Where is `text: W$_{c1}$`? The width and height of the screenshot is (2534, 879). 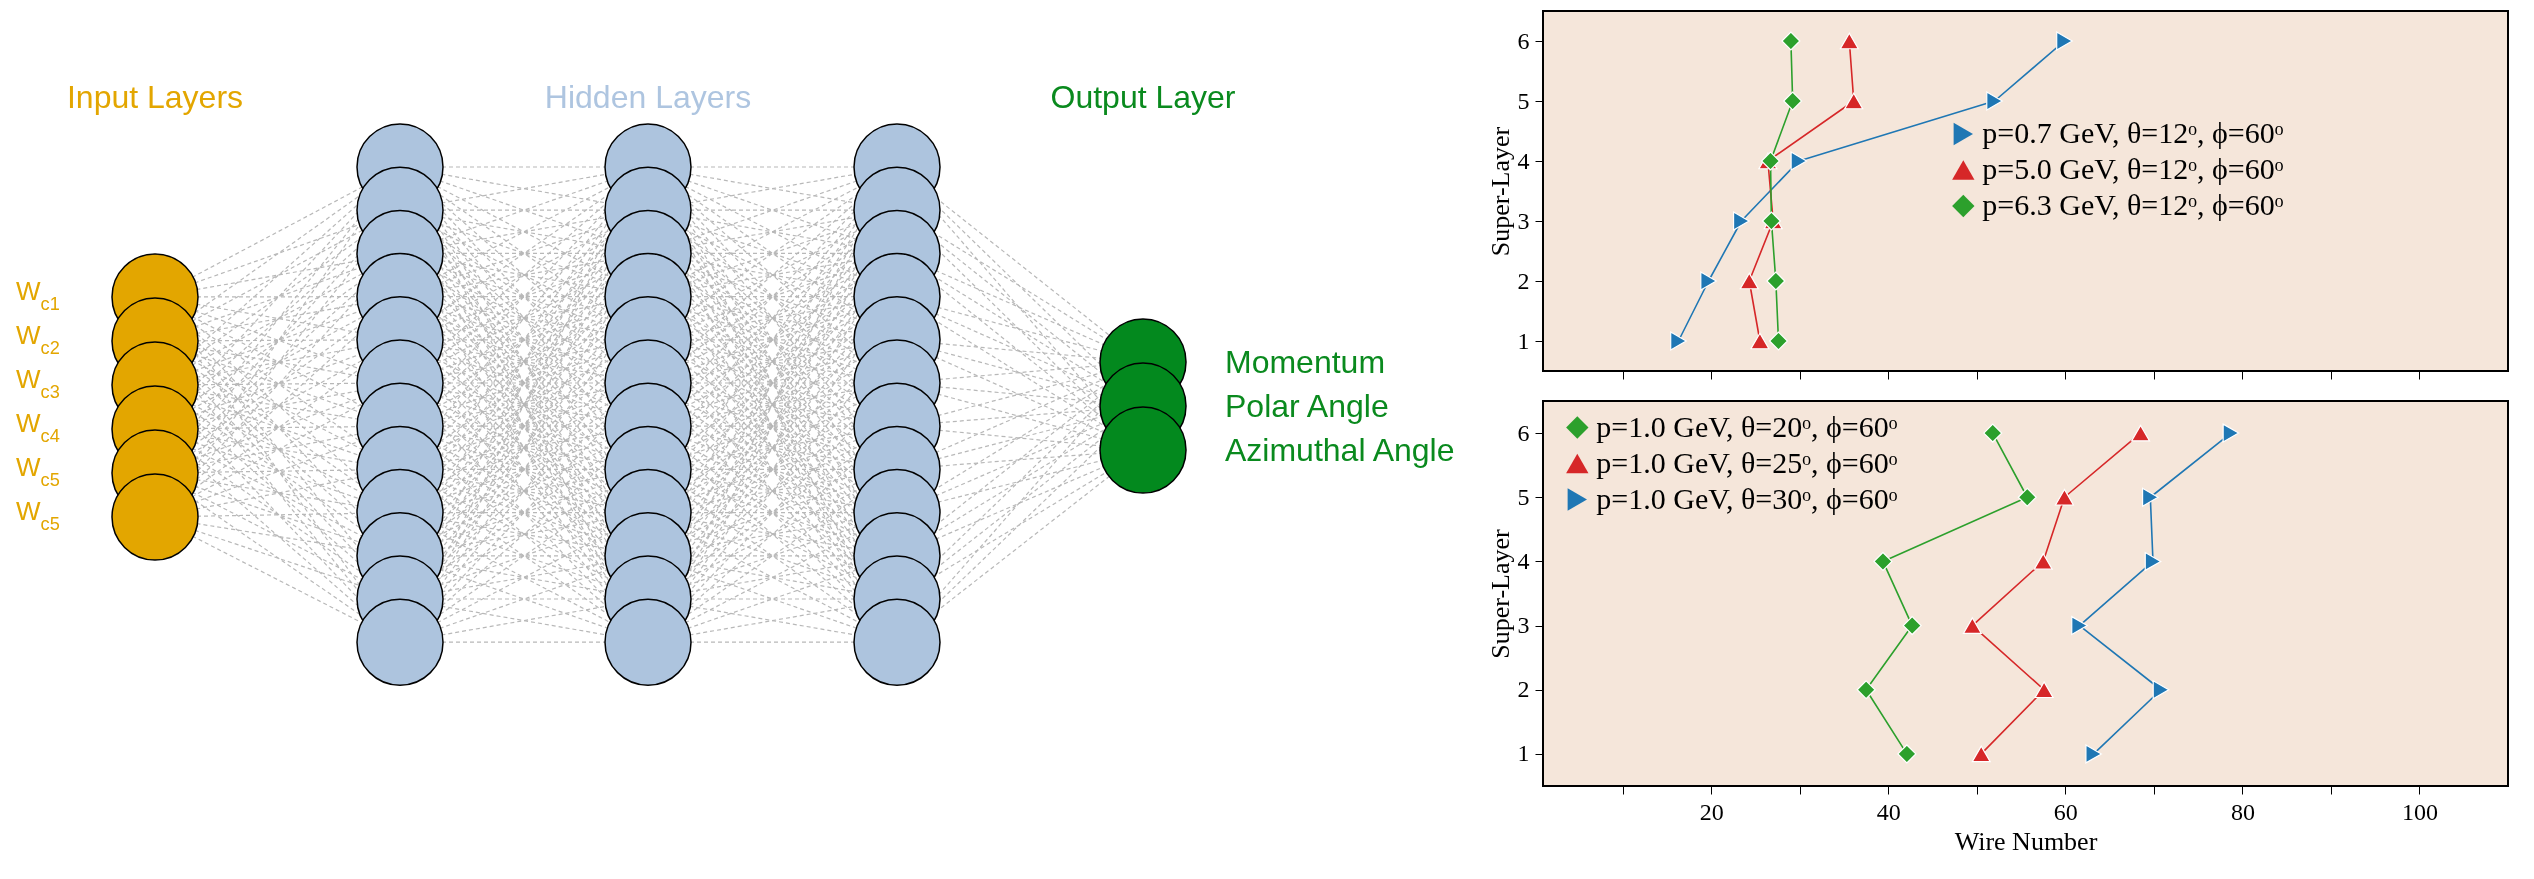 text: W$_{c1}$ is located at coordinates (38, 295).